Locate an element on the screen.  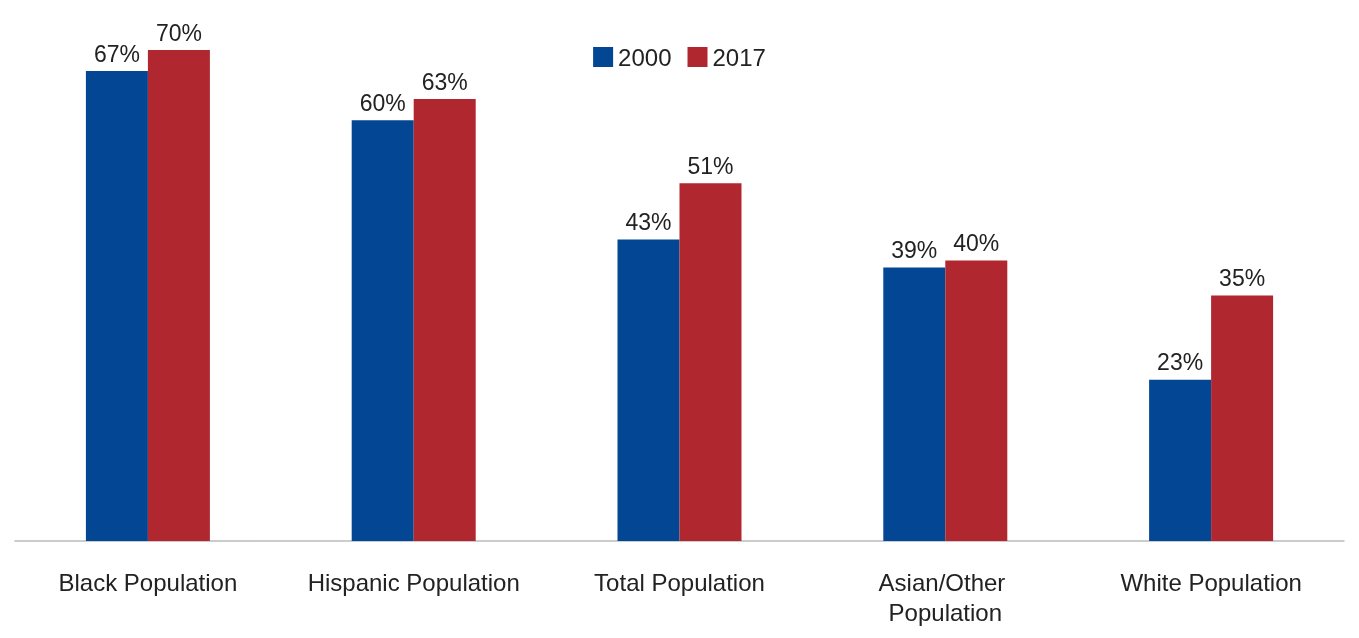
x-tick-label: Asian/Other Population is located at coordinates (945, 597).